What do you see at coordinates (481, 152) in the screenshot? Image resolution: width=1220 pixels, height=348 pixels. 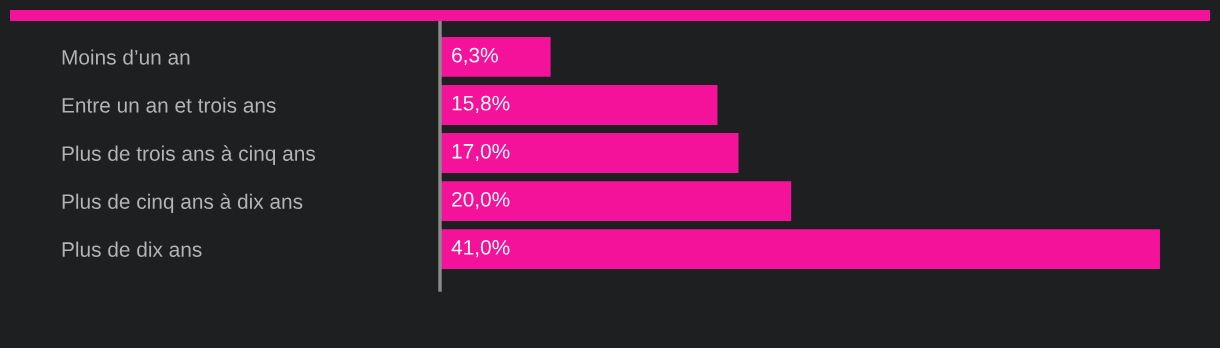 I see `data-label: 17,0%` at bounding box center [481, 152].